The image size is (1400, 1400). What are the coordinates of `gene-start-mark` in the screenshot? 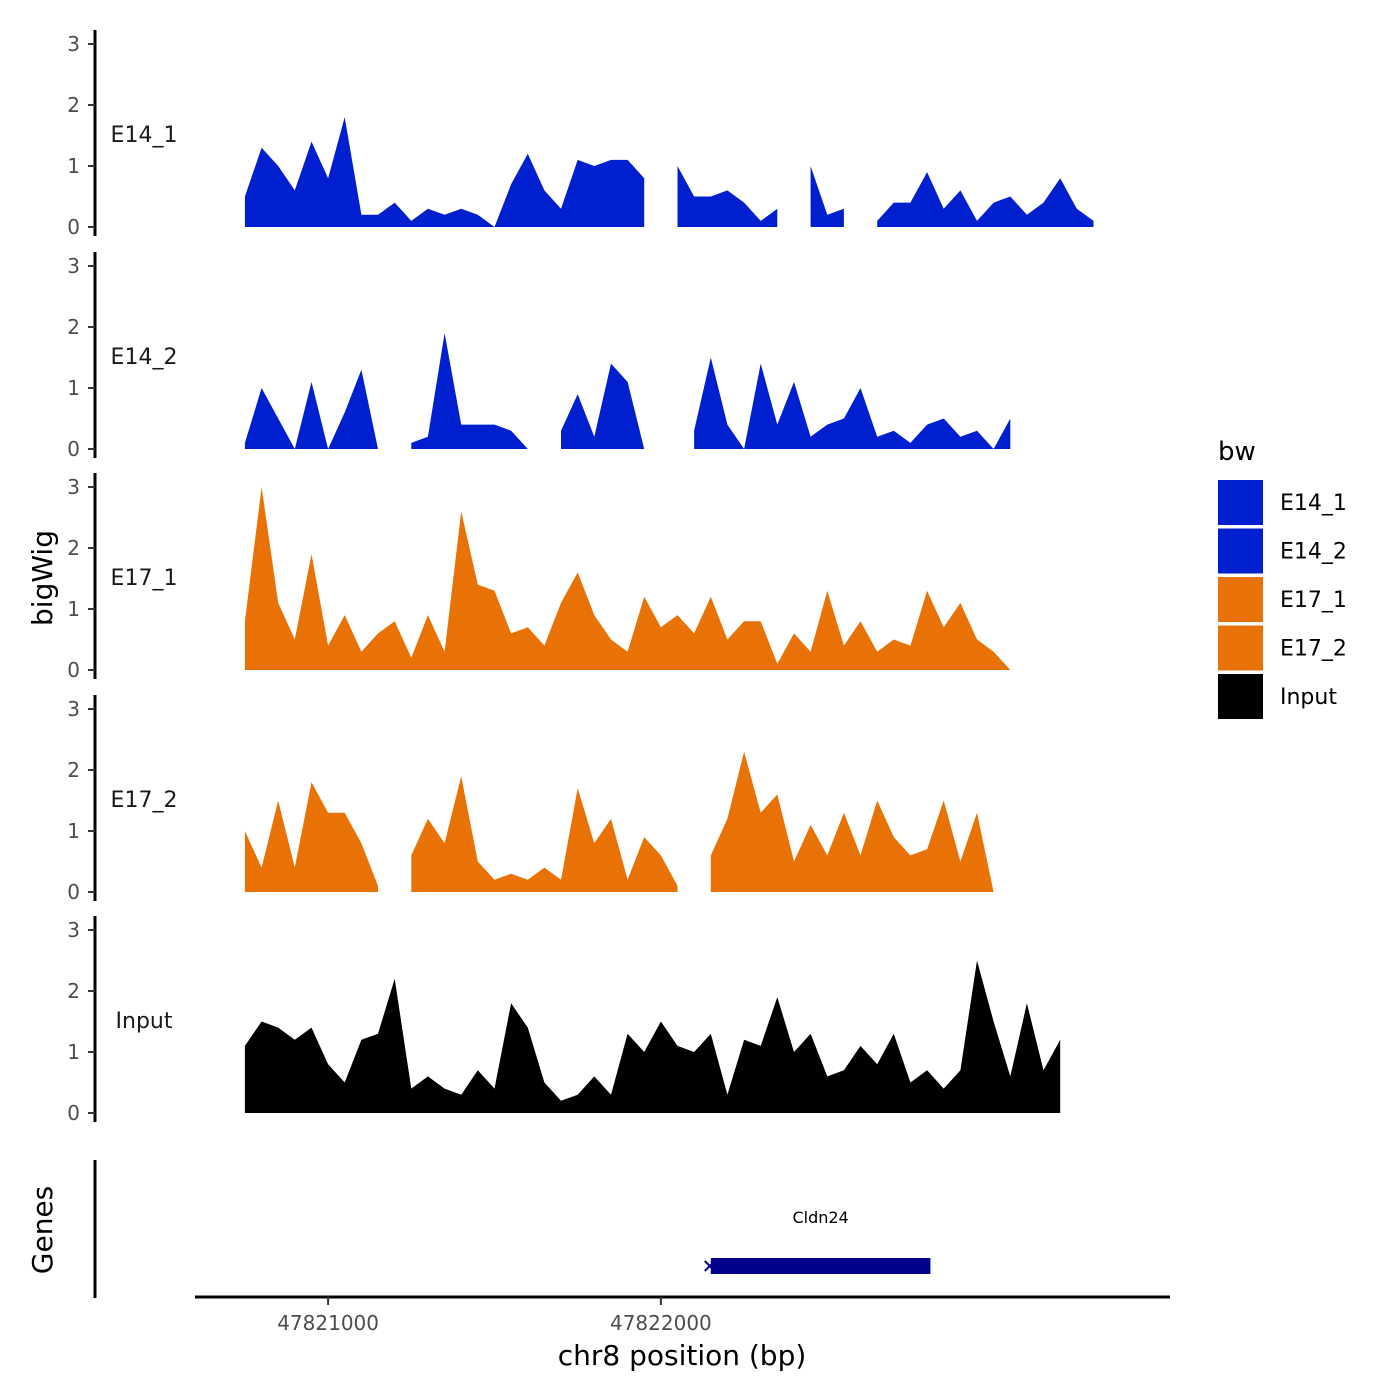 It's located at (710, 1266).